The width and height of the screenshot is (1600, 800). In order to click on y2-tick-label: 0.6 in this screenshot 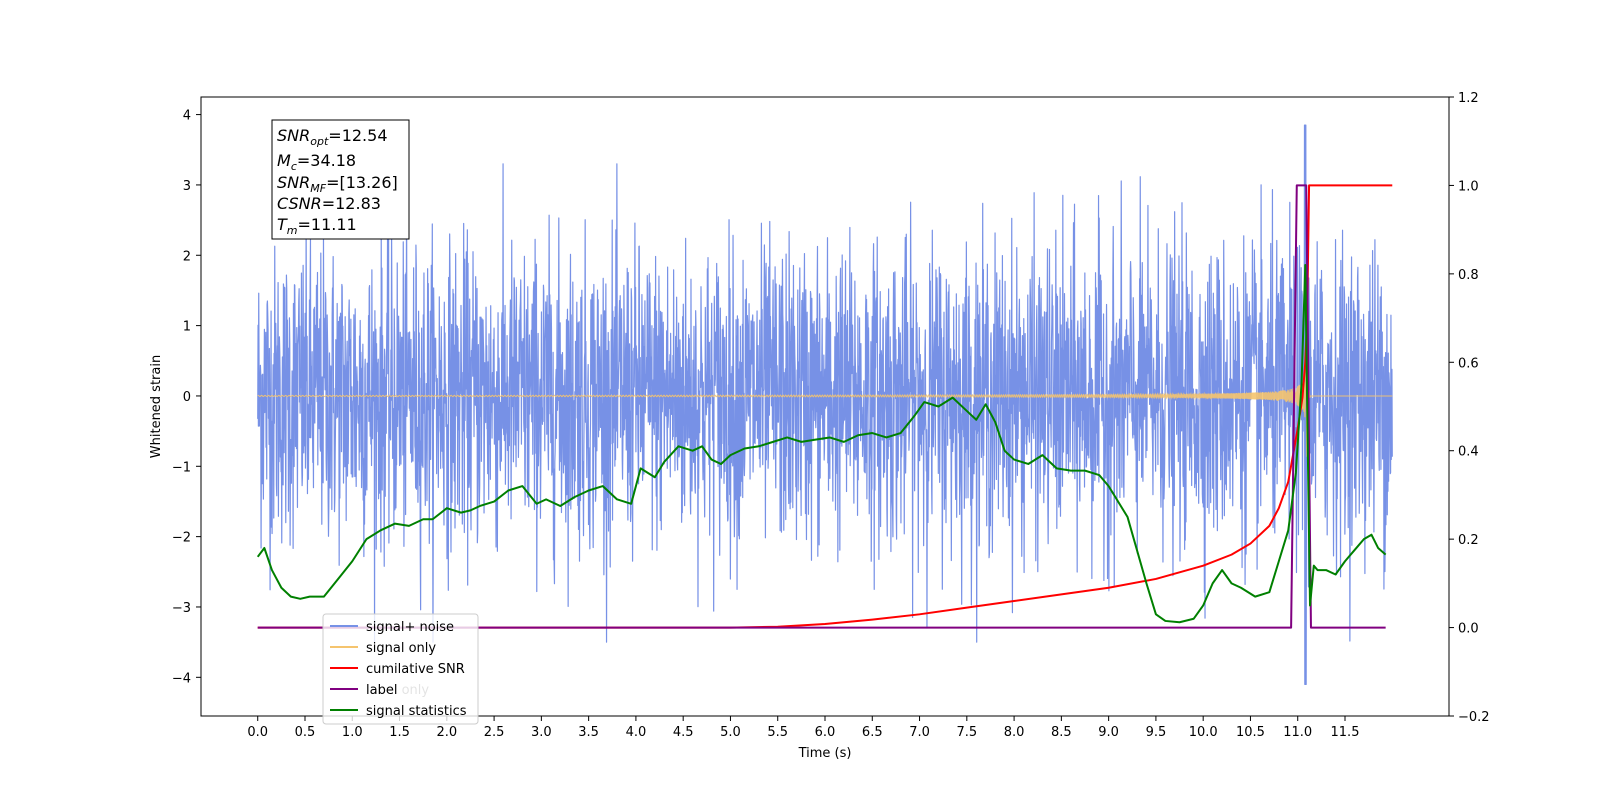, I will do `click(1468, 363)`.